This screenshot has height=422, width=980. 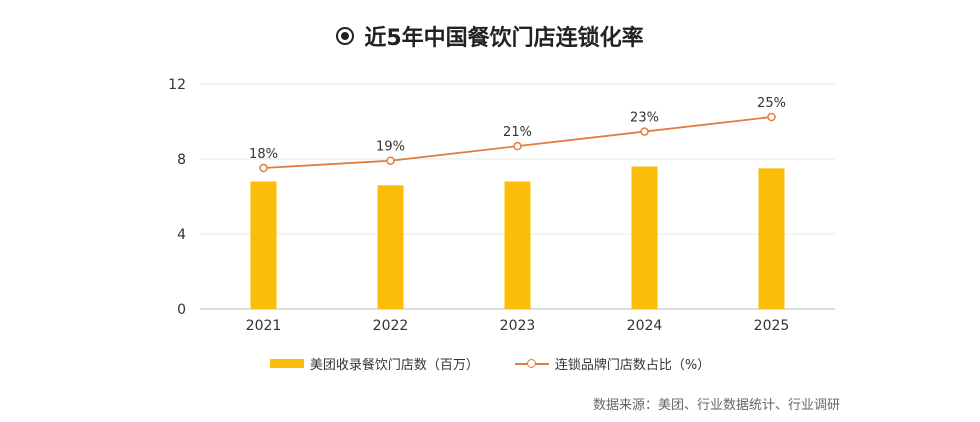 What do you see at coordinates (181, 235) in the screenshot?
I see `y-tick-label: 4` at bounding box center [181, 235].